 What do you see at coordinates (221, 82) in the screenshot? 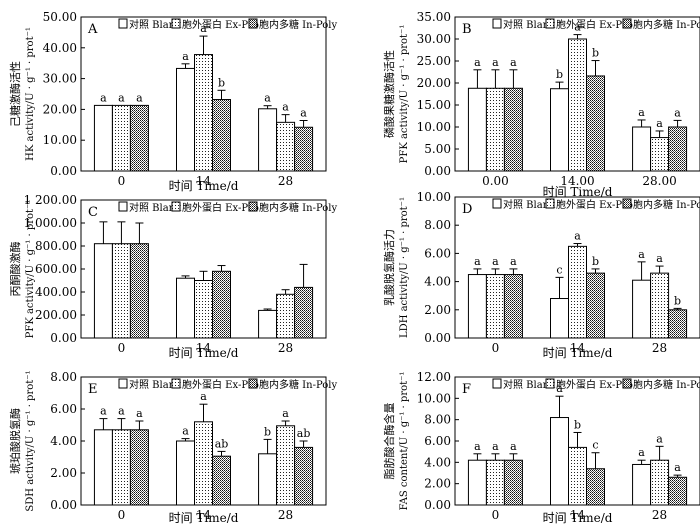
I see `panel-a-sig-letter: b` at bounding box center [221, 82].